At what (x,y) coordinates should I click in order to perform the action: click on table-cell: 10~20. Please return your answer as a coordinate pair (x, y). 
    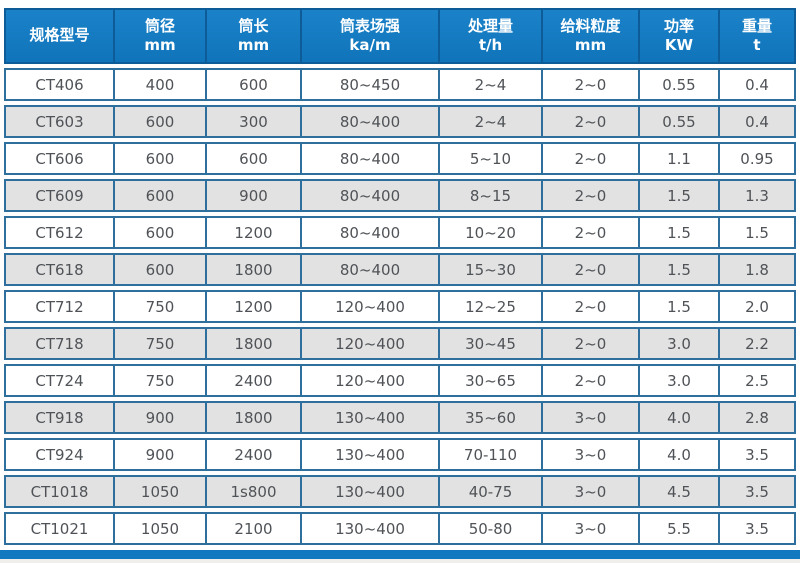
    Looking at the image, I should click on (491, 232).